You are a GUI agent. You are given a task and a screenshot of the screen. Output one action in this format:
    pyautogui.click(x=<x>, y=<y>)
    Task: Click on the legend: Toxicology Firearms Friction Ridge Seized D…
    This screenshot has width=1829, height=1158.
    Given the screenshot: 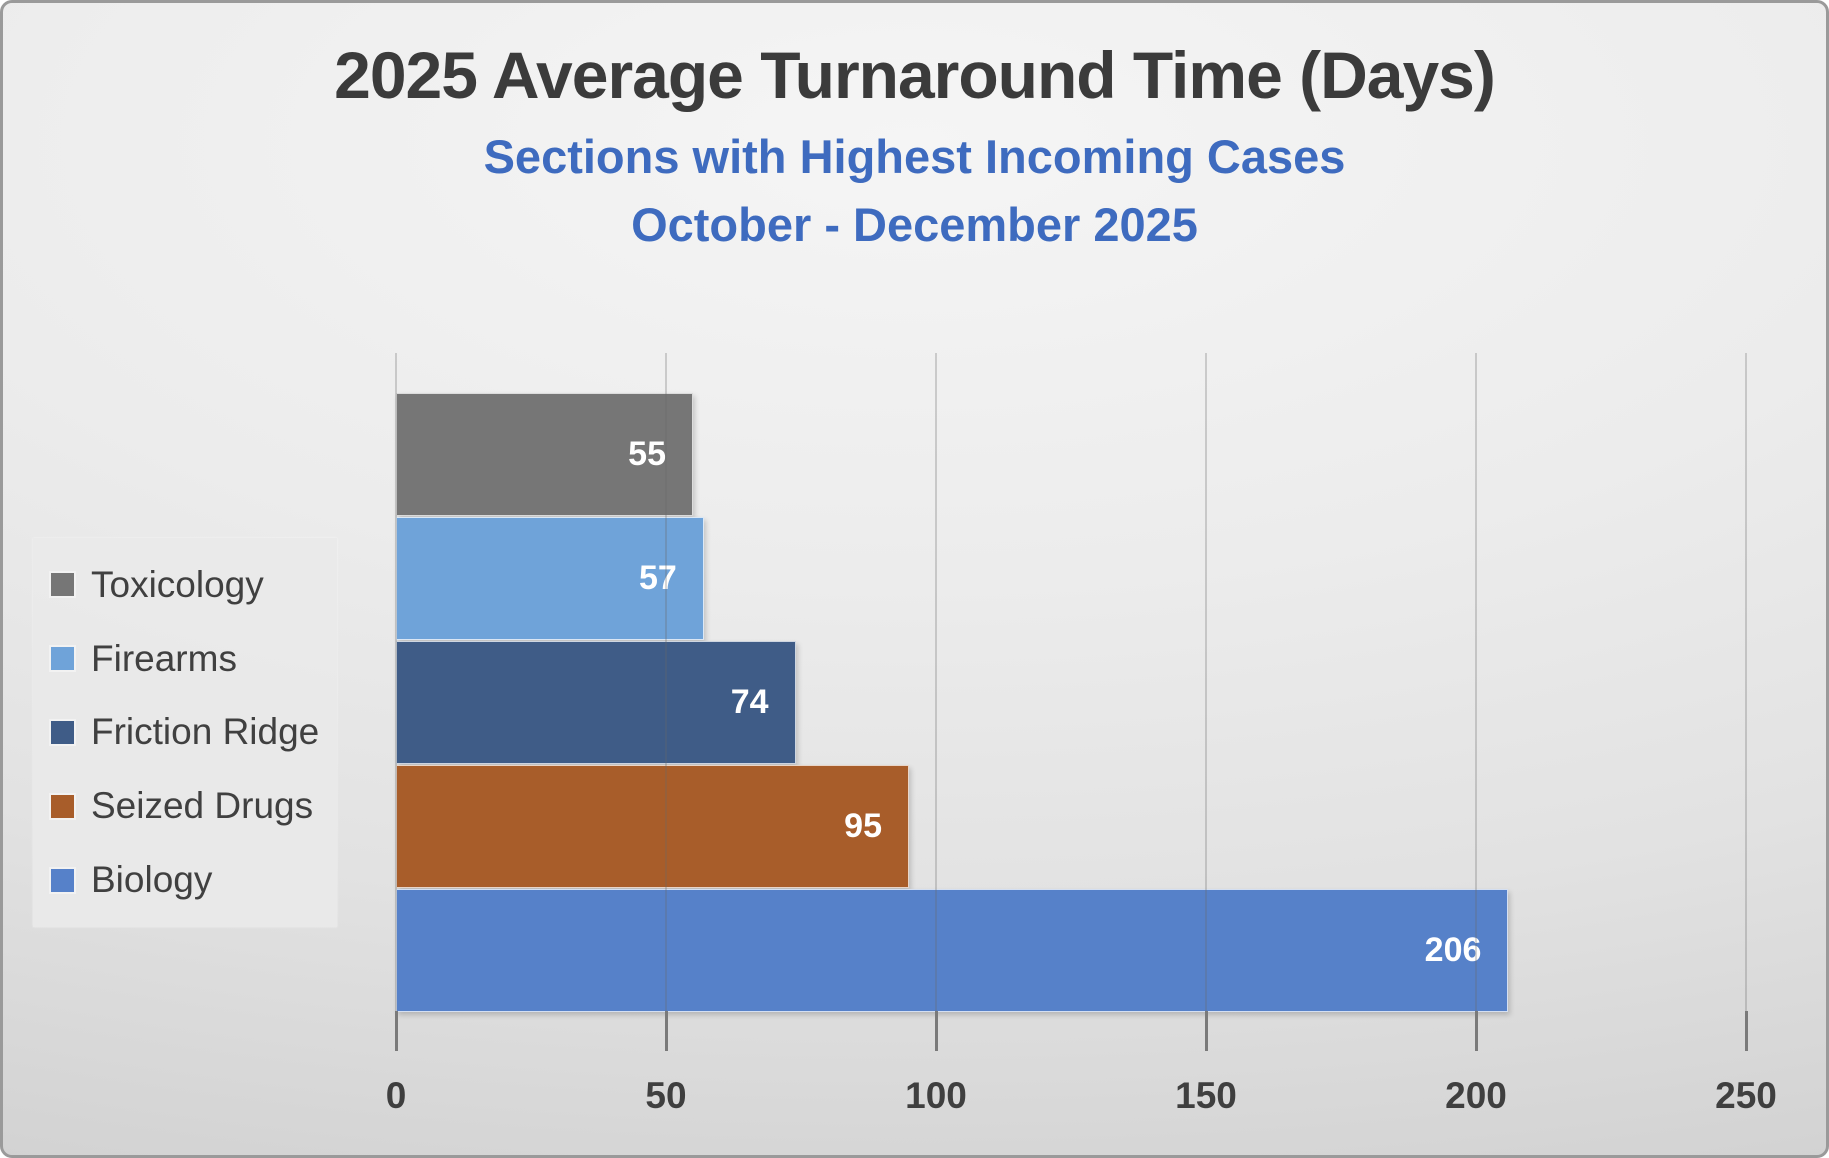 What is the action you would take?
    pyautogui.click(x=185, y=732)
    